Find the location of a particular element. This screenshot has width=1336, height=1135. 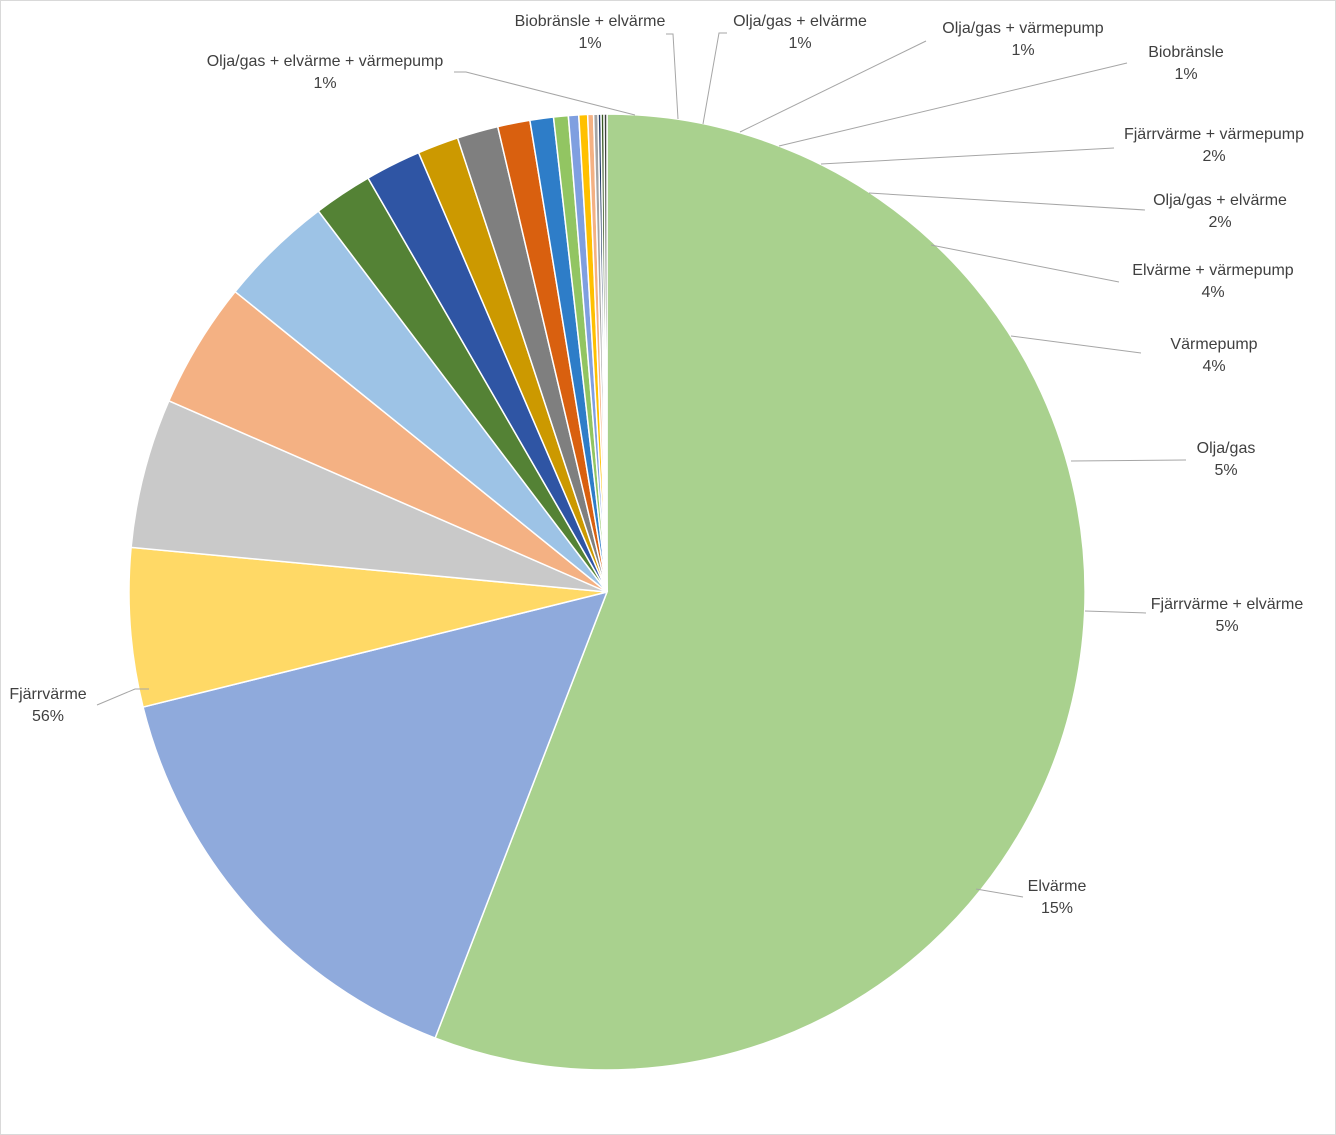

slice-label-name: Elvärme + värmepump is located at coordinates (1212, 270).